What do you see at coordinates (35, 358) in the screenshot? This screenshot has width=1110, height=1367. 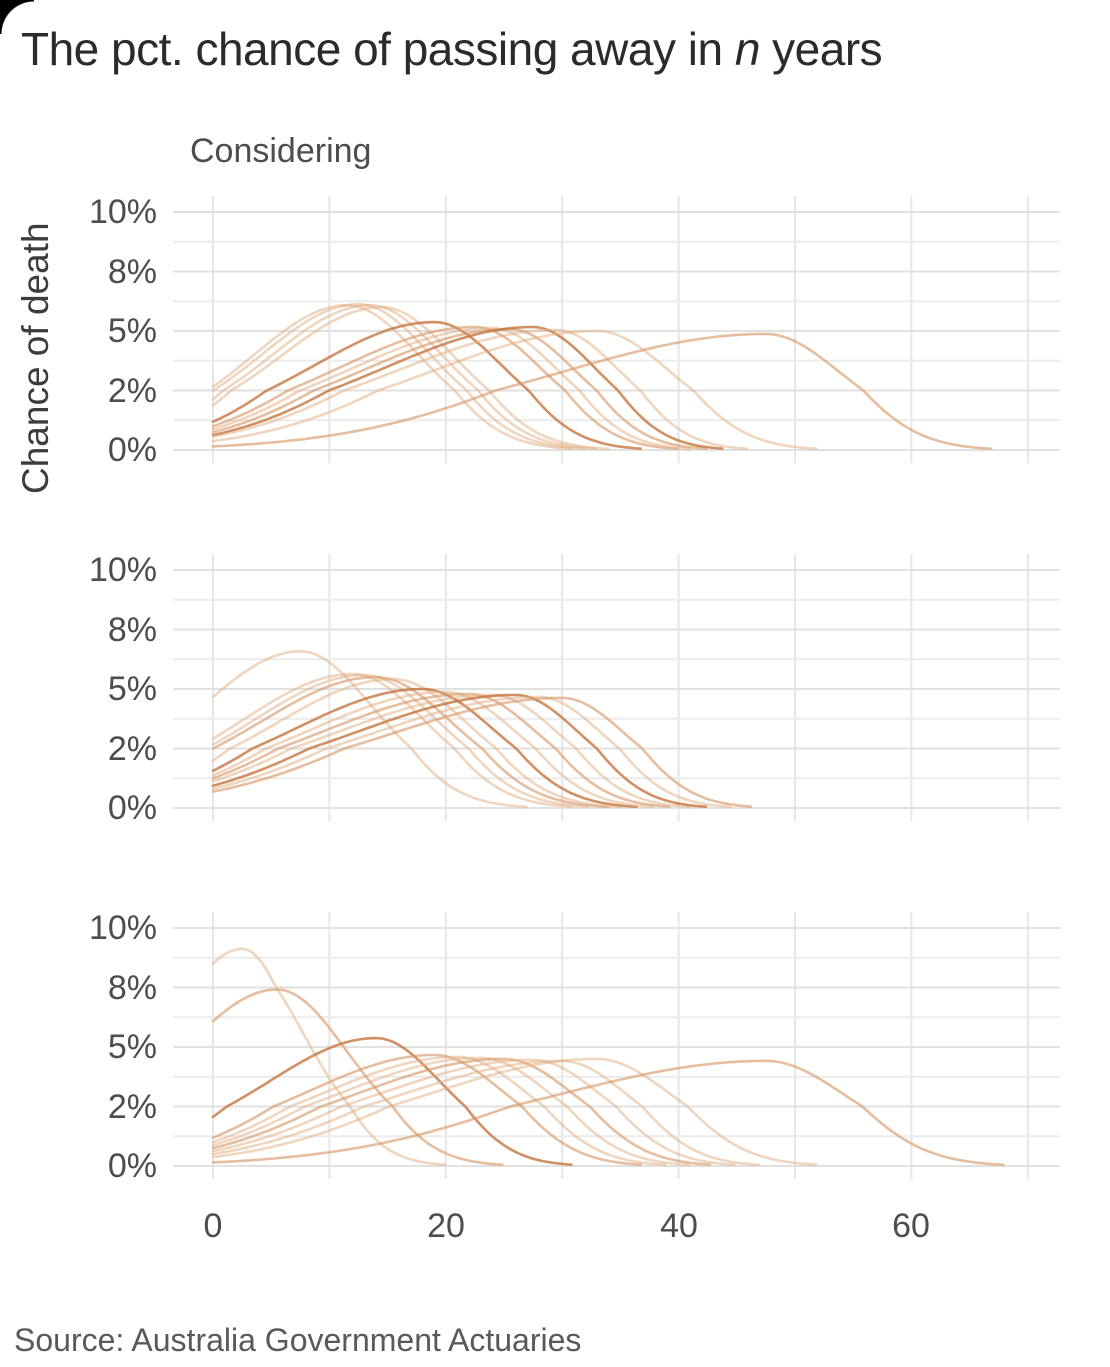 I see `y-axis-title: Chance of death` at bounding box center [35, 358].